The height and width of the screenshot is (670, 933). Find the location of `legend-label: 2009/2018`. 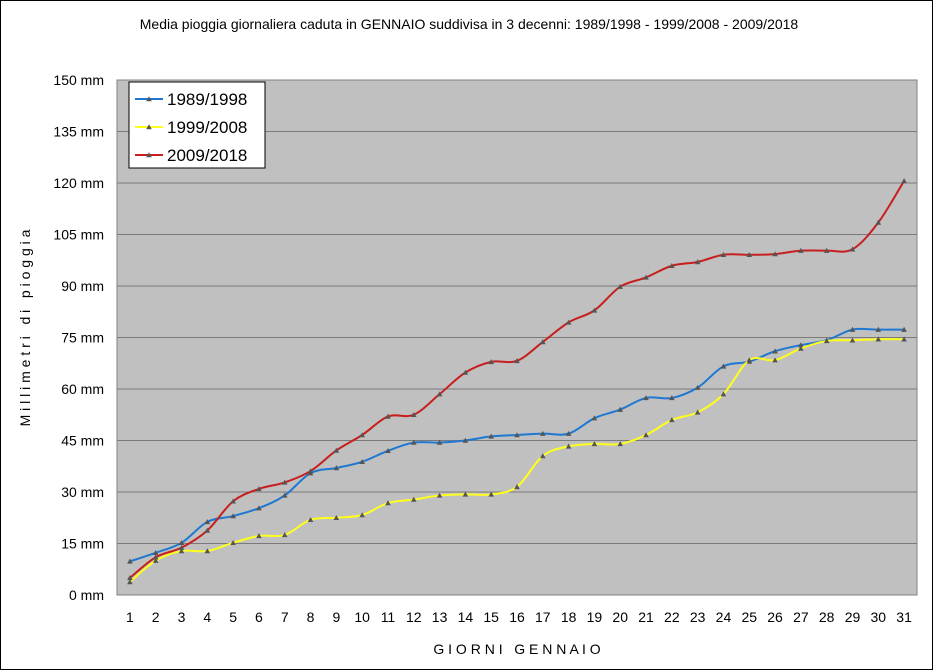

legend-label: 2009/2018 is located at coordinates (207, 155).